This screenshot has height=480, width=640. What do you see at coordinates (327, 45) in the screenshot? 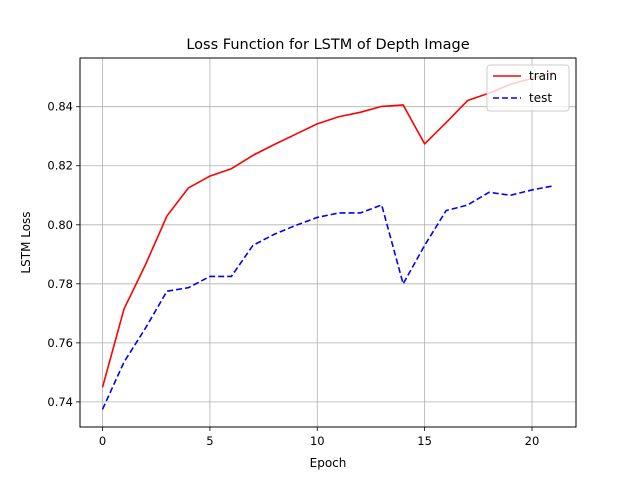
I see `chart-title: Loss Function for LSTM of Depth Image` at bounding box center [327, 45].